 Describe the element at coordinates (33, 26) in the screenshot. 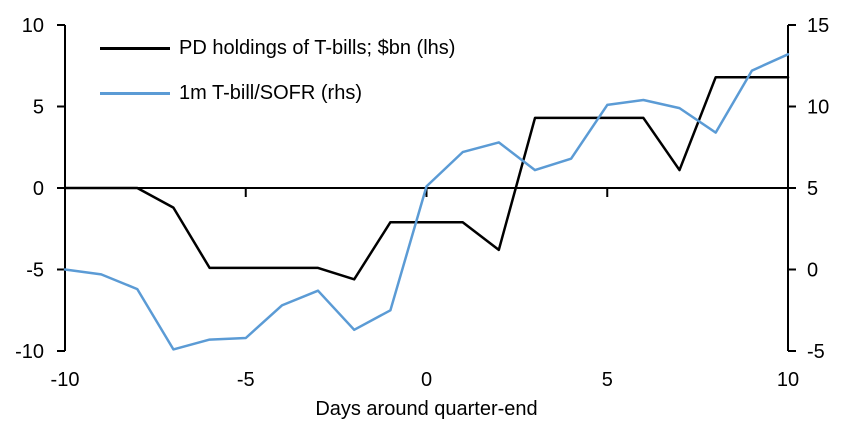

I see `left-axis-label: 10` at that location.